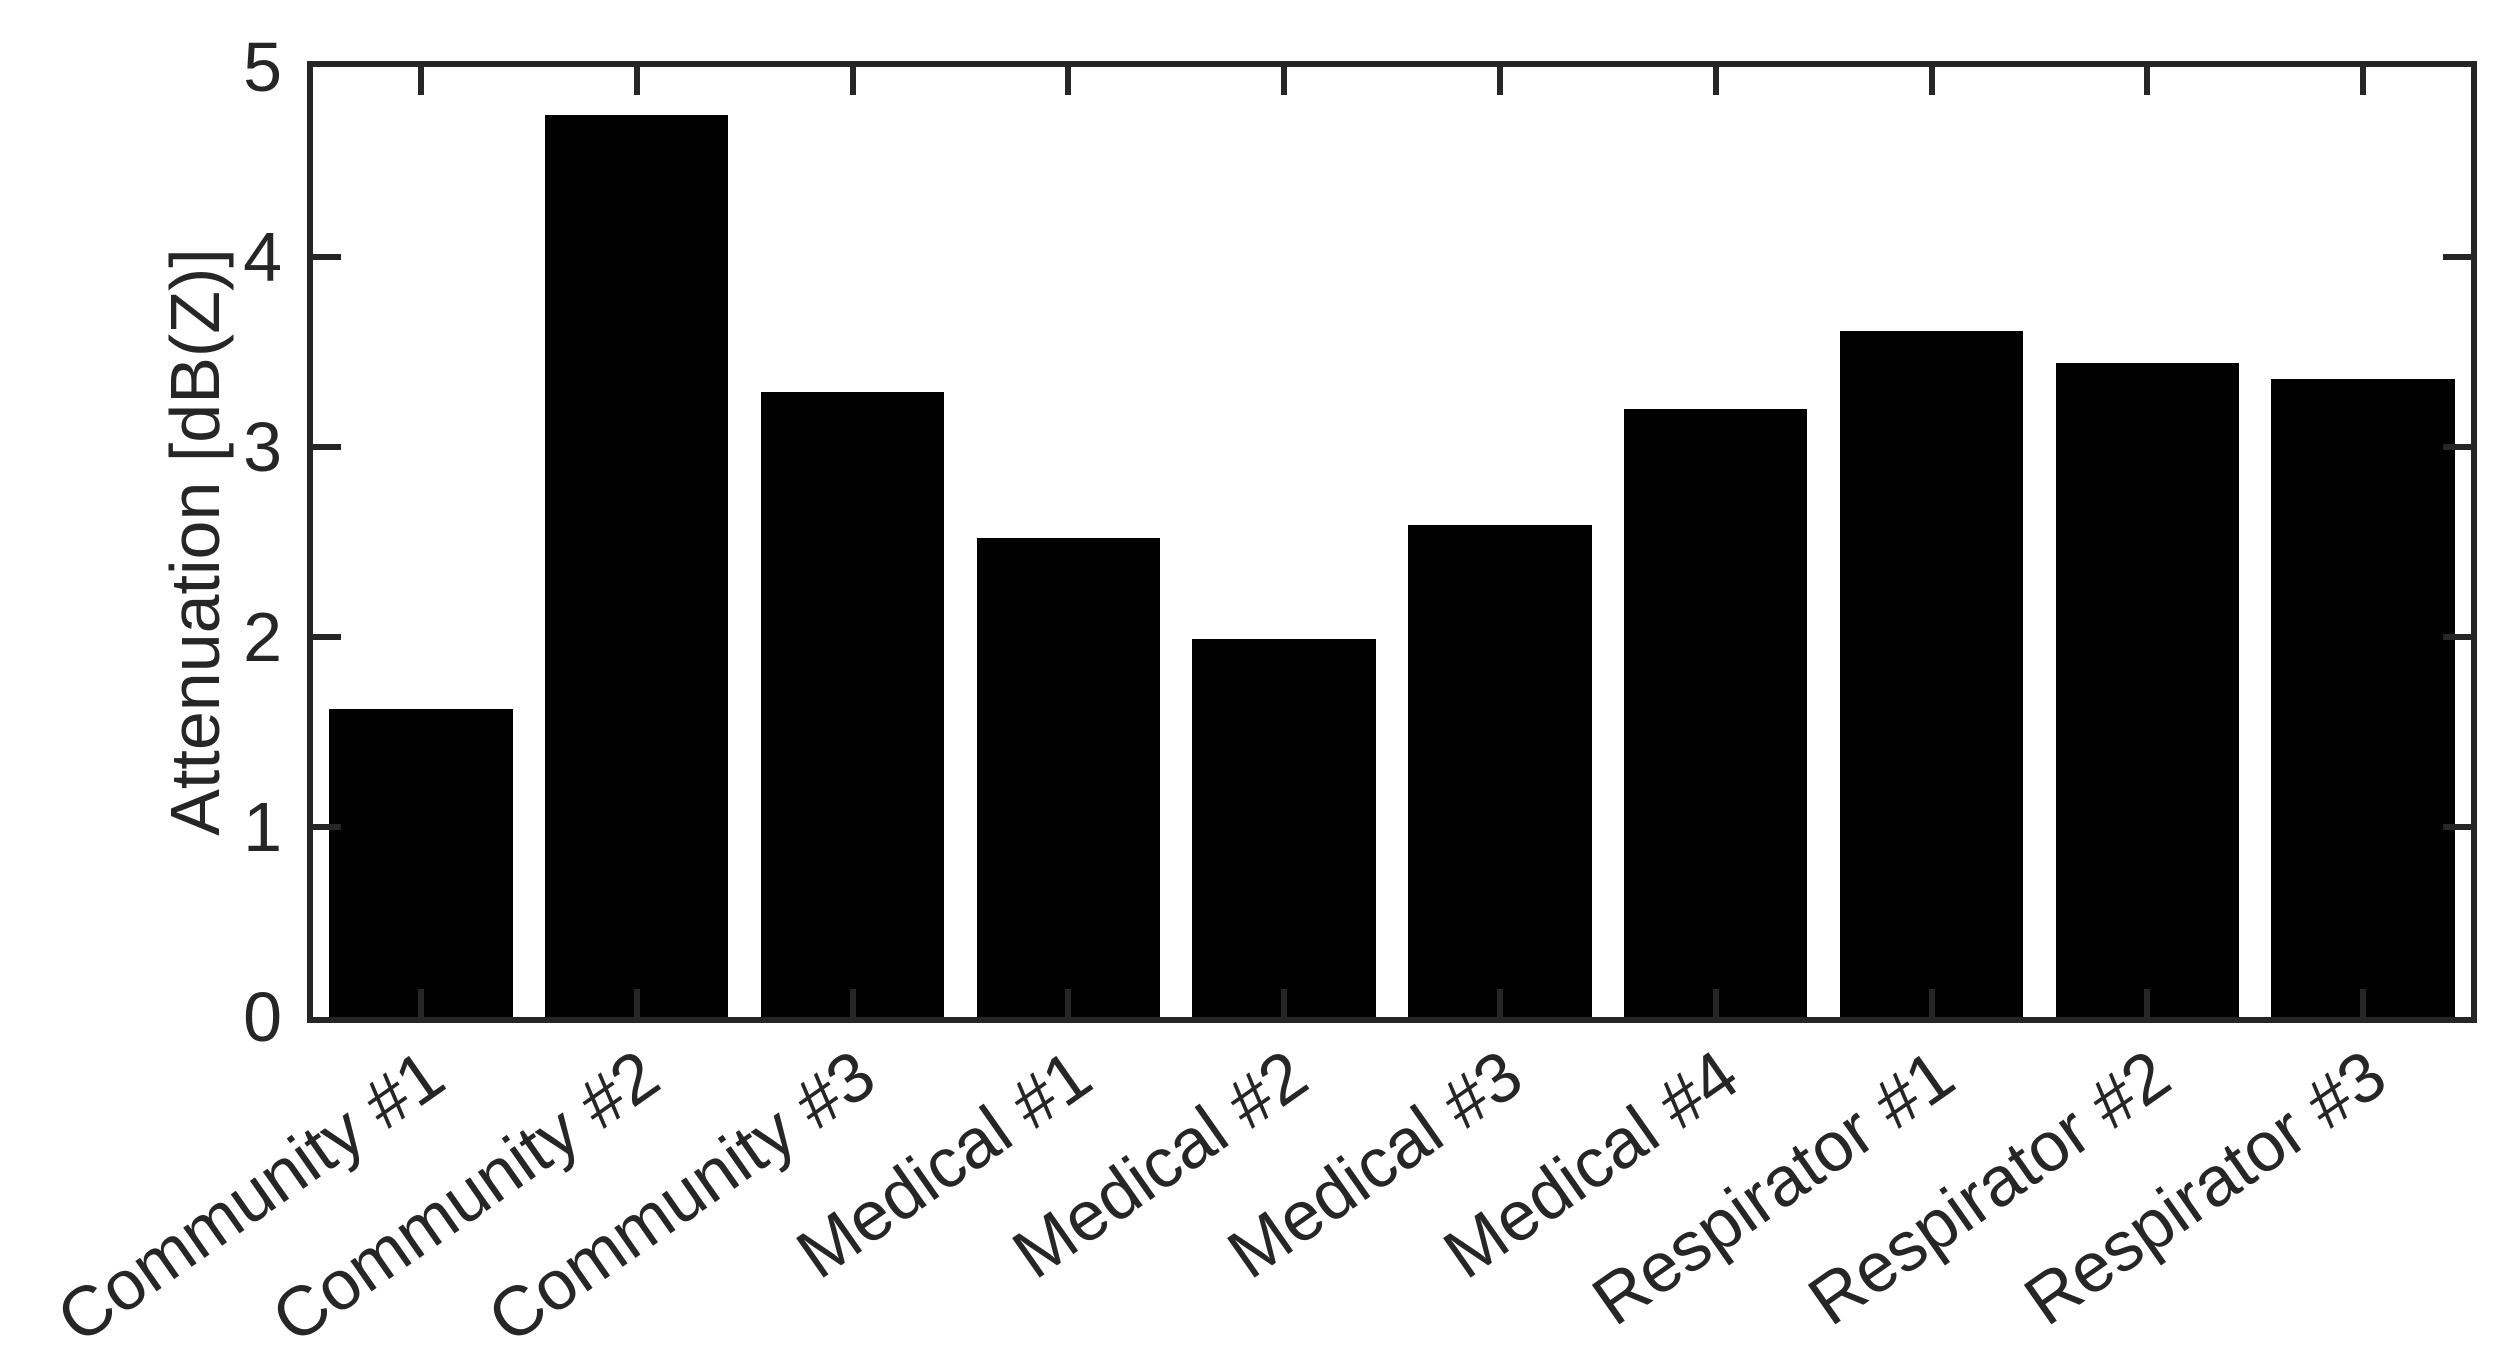 Image resolution: width=2505 pixels, height=1371 pixels. Describe the element at coordinates (262, 67) in the screenshot. I see `y-tick-label: 5` at that location.